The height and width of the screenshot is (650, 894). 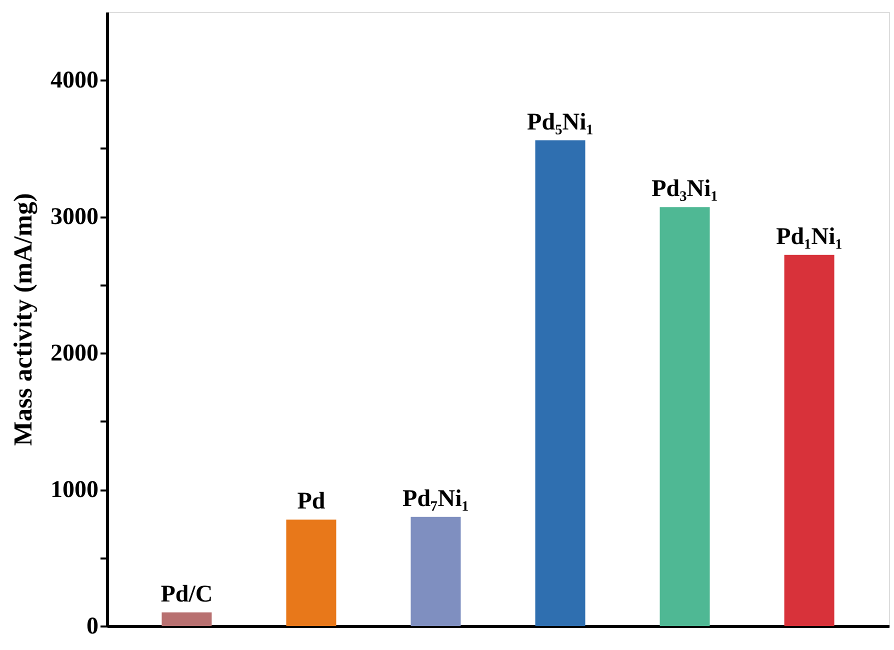 What do you see at coordinates (685, 189) in the screenshot?
I see `x-tick-label: Pd₃Ni₁` at bounding box center [685, 189].